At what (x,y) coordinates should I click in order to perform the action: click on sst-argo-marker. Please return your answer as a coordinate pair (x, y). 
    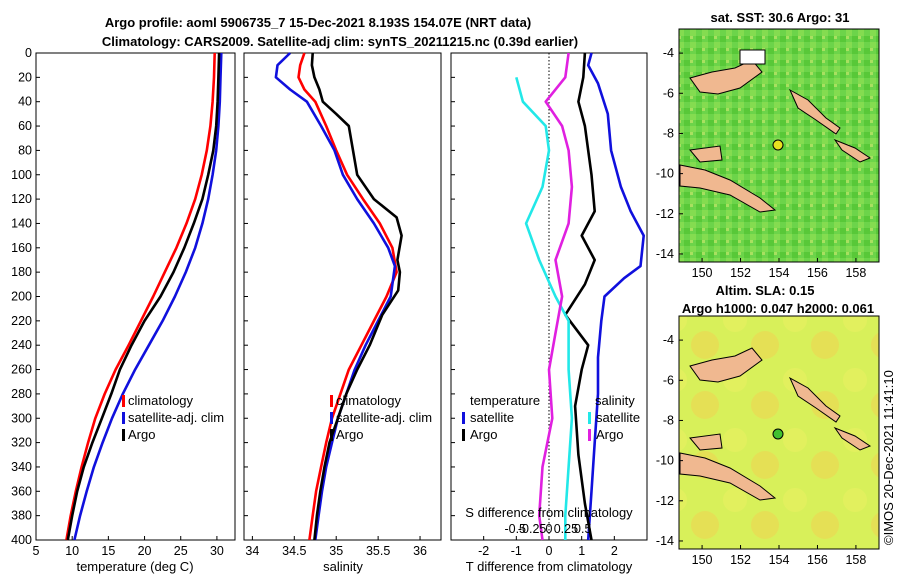
    Looking at the image, I should click on (778, 145).